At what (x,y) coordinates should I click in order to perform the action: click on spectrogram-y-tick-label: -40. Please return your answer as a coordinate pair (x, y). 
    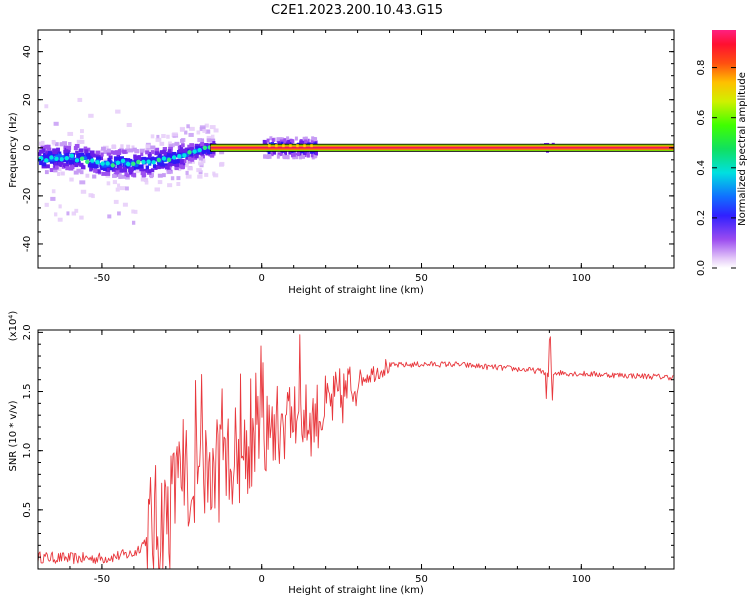
    Looking at the image, I should click on (27, 244).